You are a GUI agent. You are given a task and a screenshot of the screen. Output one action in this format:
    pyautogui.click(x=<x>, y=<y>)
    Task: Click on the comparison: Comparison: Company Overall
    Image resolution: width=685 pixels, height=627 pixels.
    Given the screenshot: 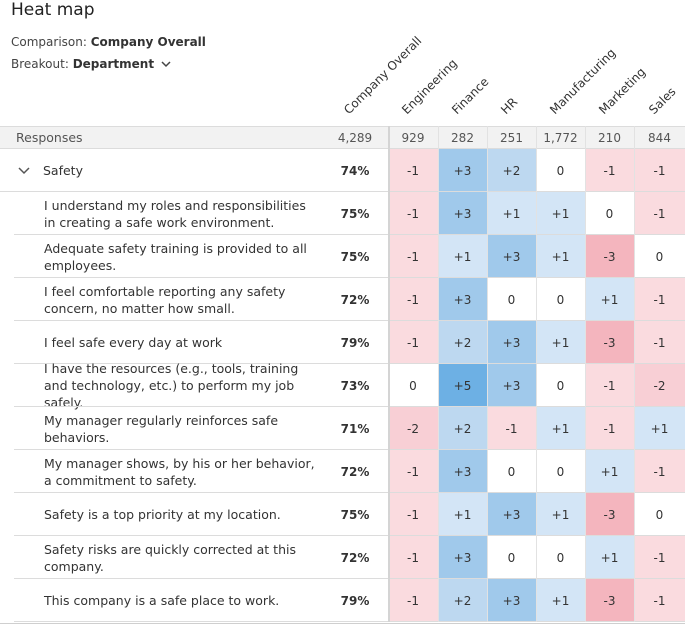 What is the action you would take?
    pyautogui.click(x=108, y=42)
    